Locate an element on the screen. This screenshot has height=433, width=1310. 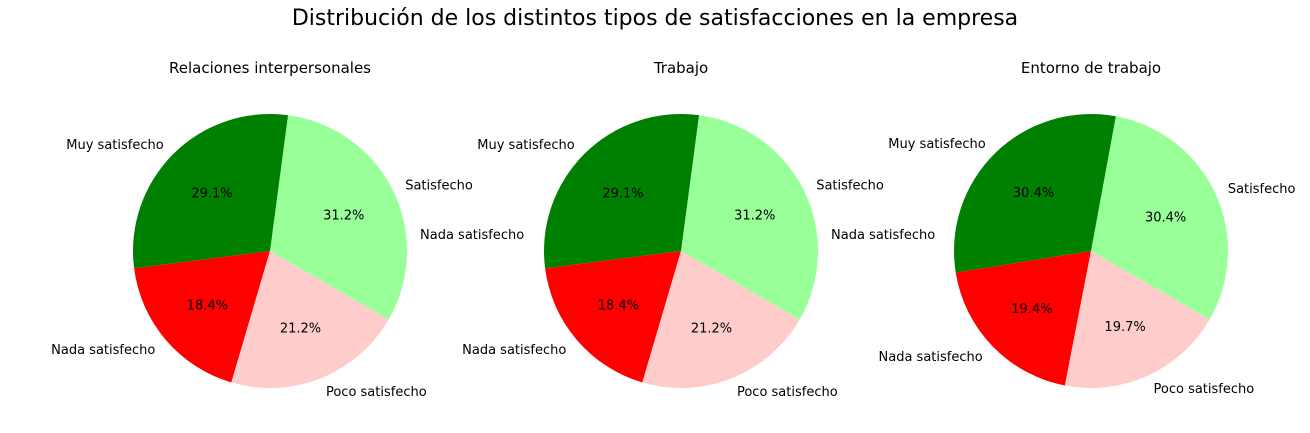
pie-title: Relaciones interpersonales is located at coordinates (270, 68).